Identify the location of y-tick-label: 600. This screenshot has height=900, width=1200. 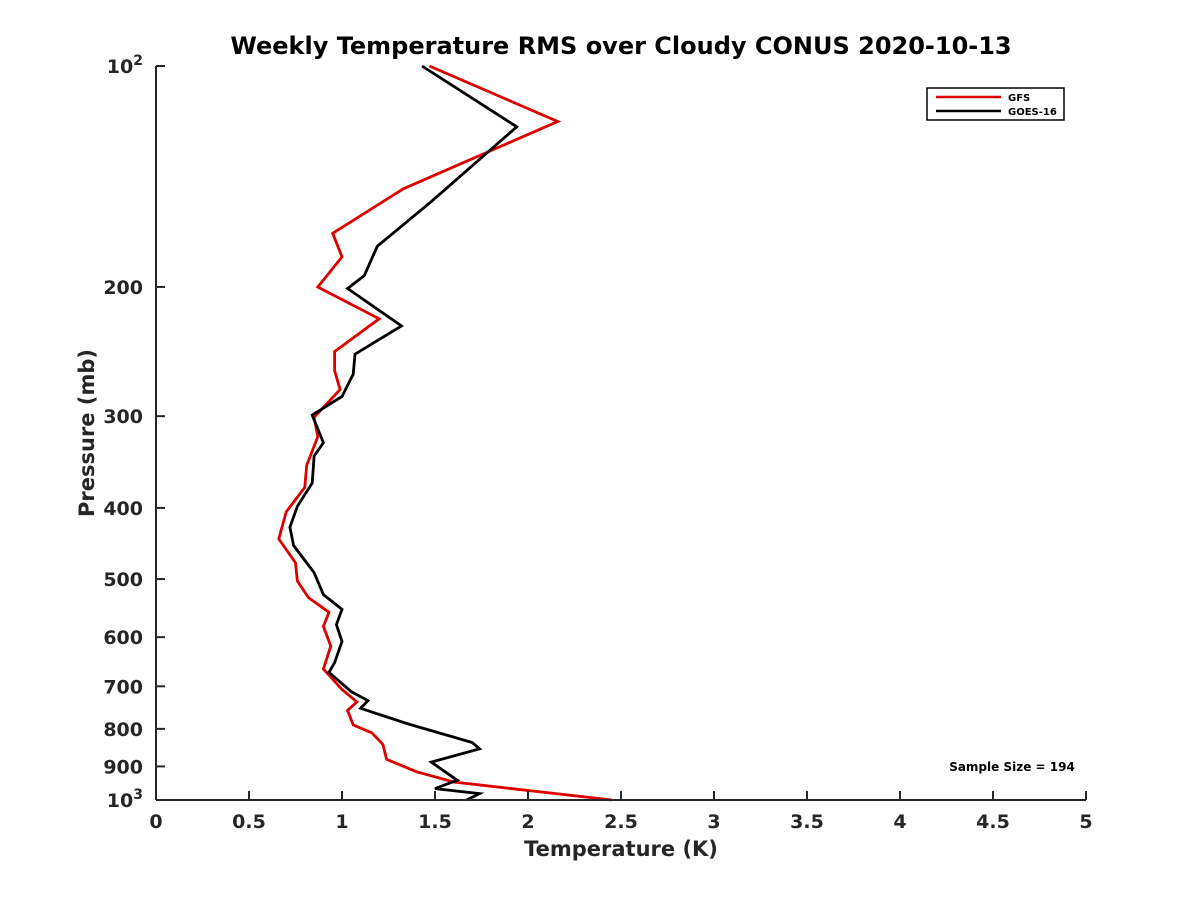
(123, 638).